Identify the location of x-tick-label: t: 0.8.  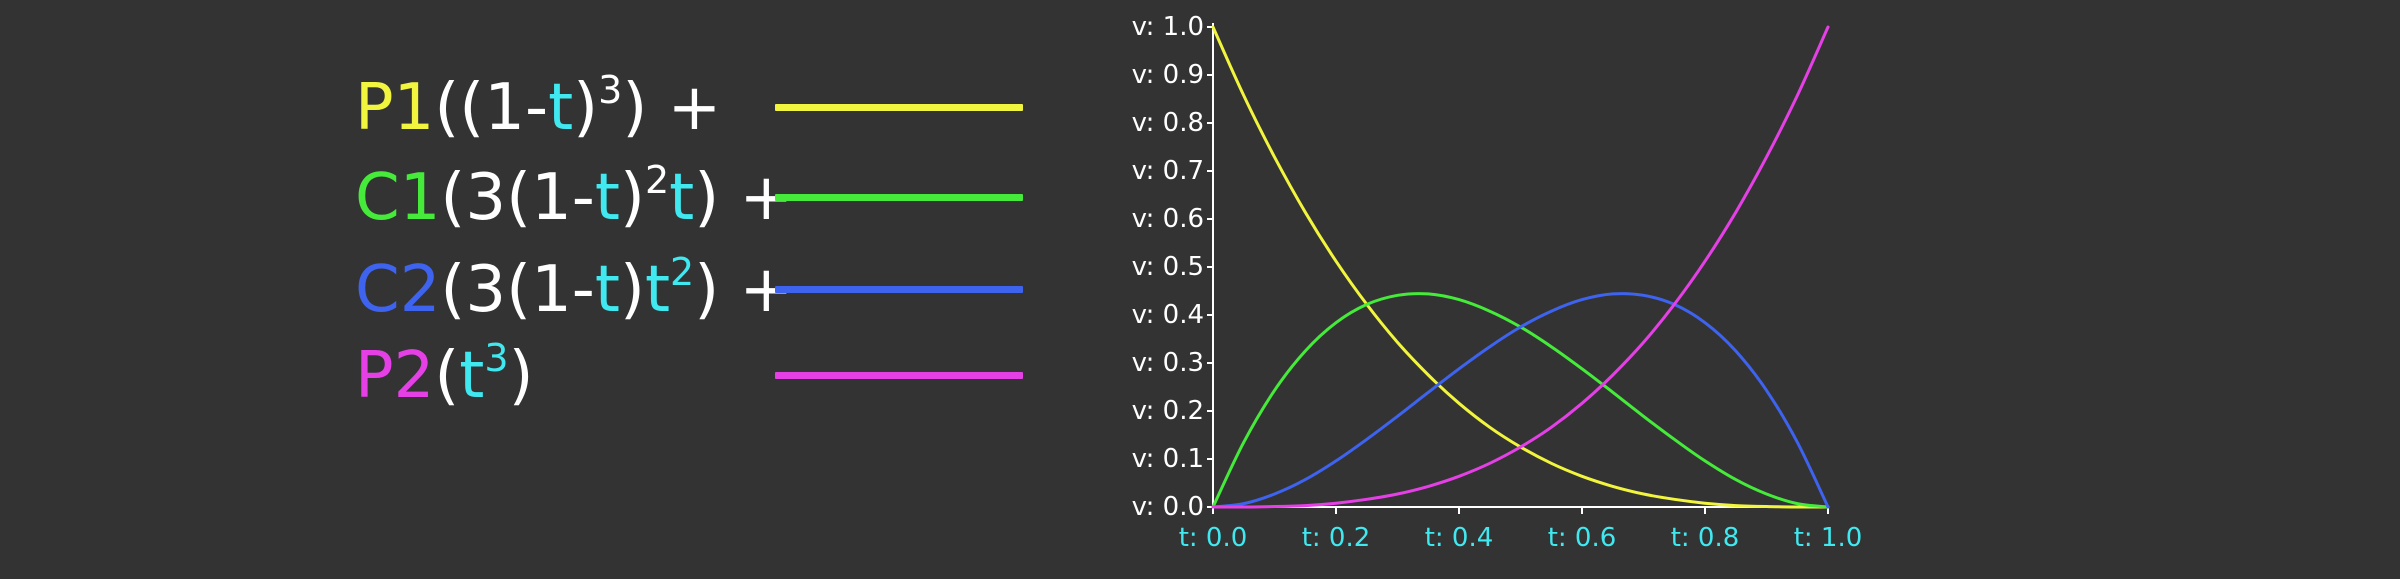
(1705, 538).